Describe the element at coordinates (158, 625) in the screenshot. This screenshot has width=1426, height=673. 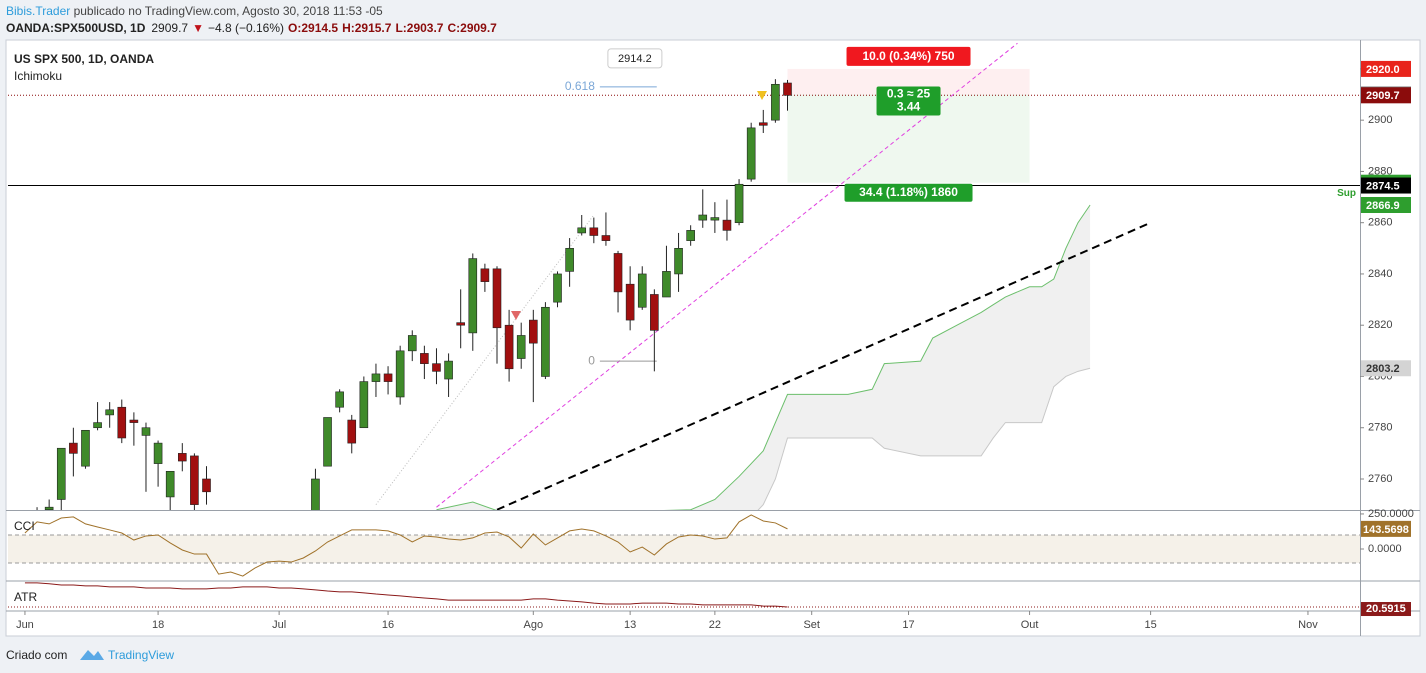
I see `x-tick-label: 18` at that location.